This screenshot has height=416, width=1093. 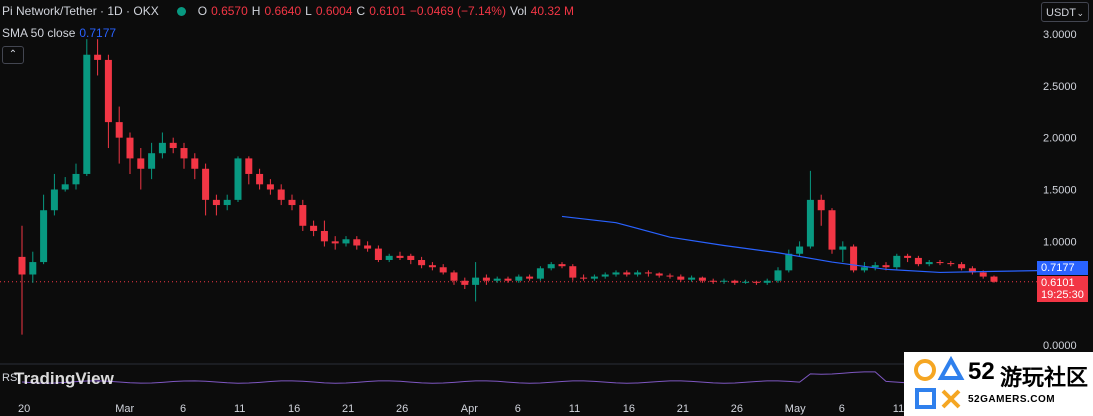 What do you see at coordinates (1060, 87) in the screenshot?
I see `y-tick-label: 2.5000` at bounding box center [1060, 87].